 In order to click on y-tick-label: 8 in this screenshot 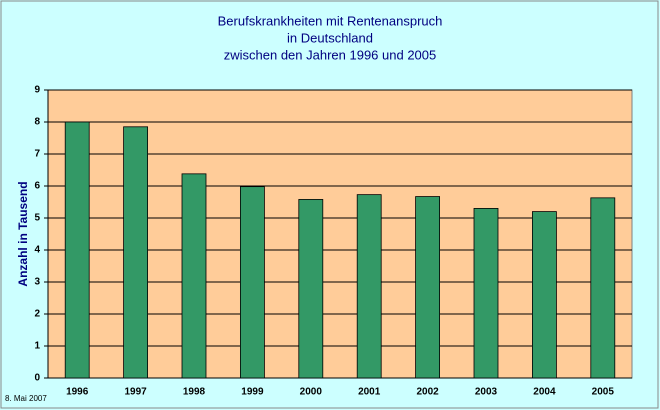, I will do `click(37, 122)`.